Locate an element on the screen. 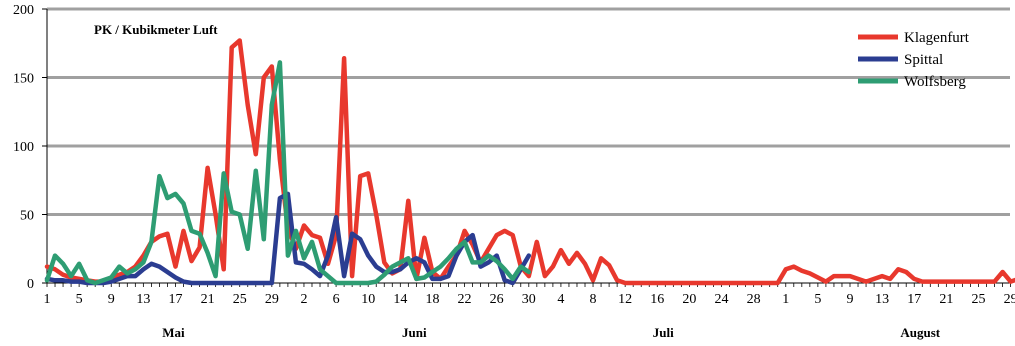 Image resolution: width=1015 pixels, height=346 pixels. x-tick-label: 12 is located at coordinates (625, 299).